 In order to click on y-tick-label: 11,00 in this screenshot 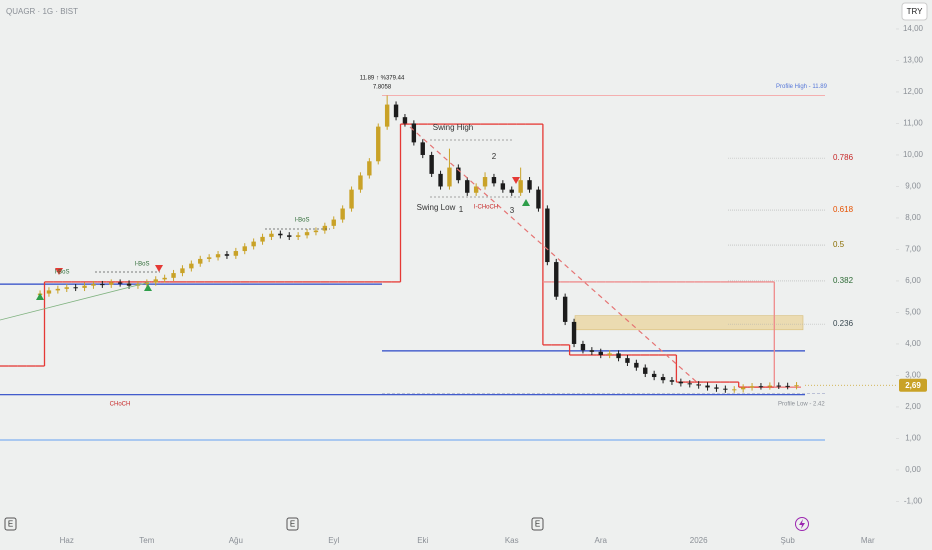, I will do `click(913, 123)`.